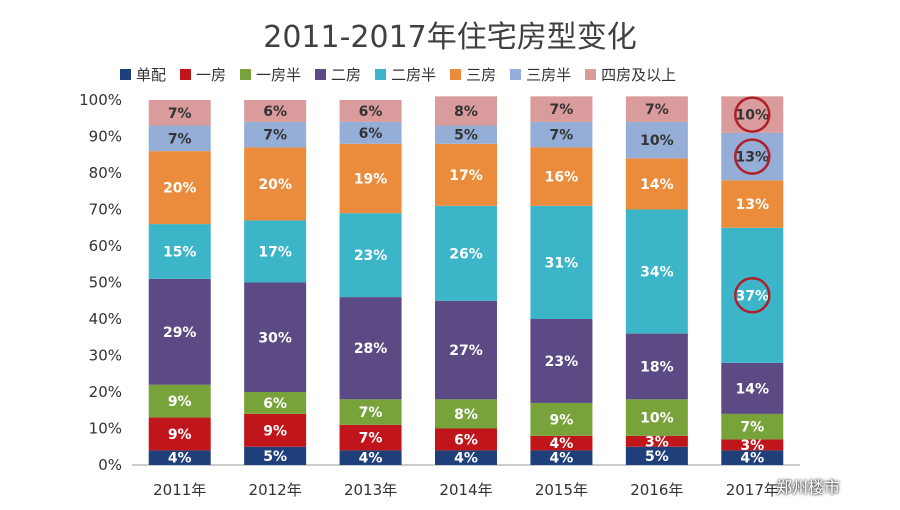  Describe the element at coordinates (275, 338) in the screenshot. I see `data-label: 30%` at that location.